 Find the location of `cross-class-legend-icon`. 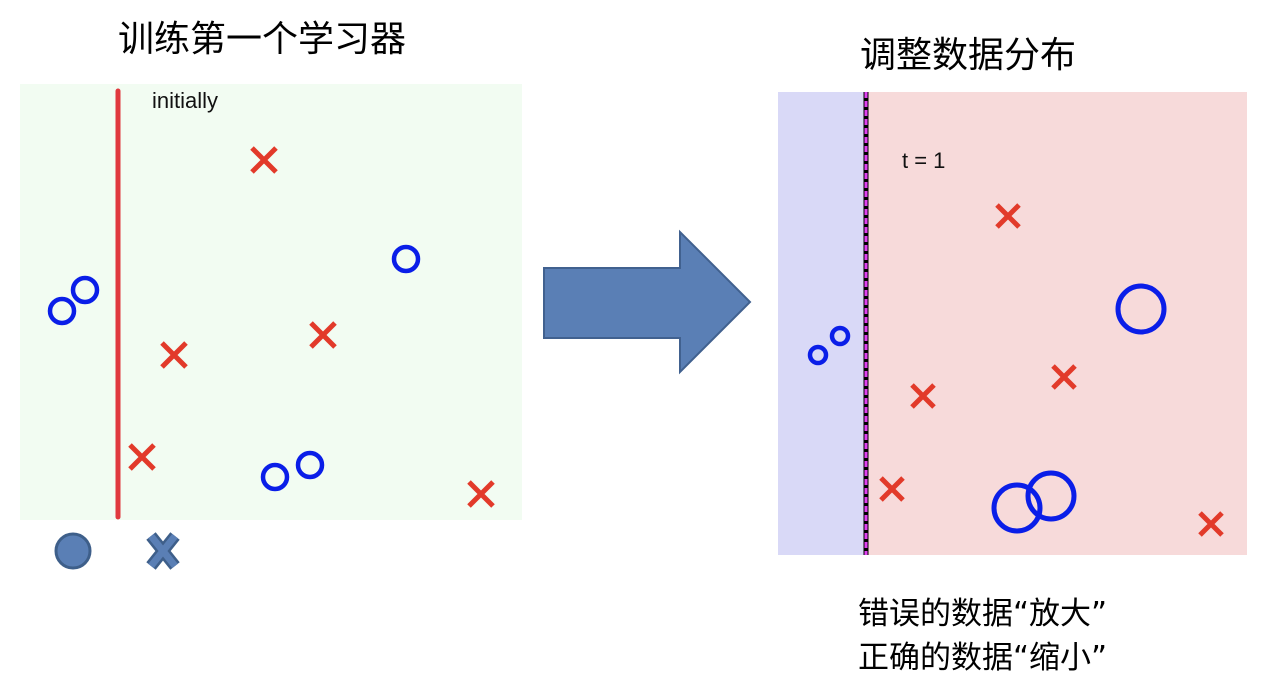

cross-class-legend-icon is located at coordinates (163, 551).